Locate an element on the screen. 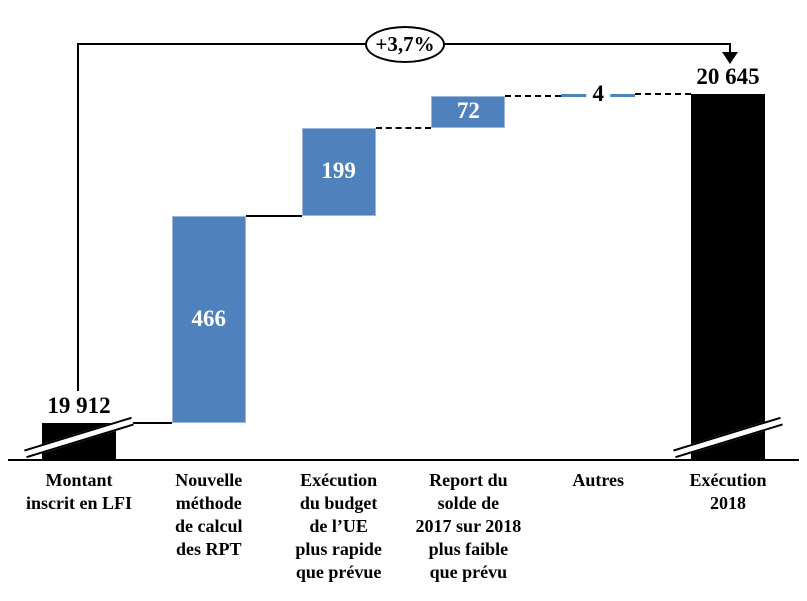 The image size is (807, 601). annotation-arrow-shaft is located at coordinates (730, 48).